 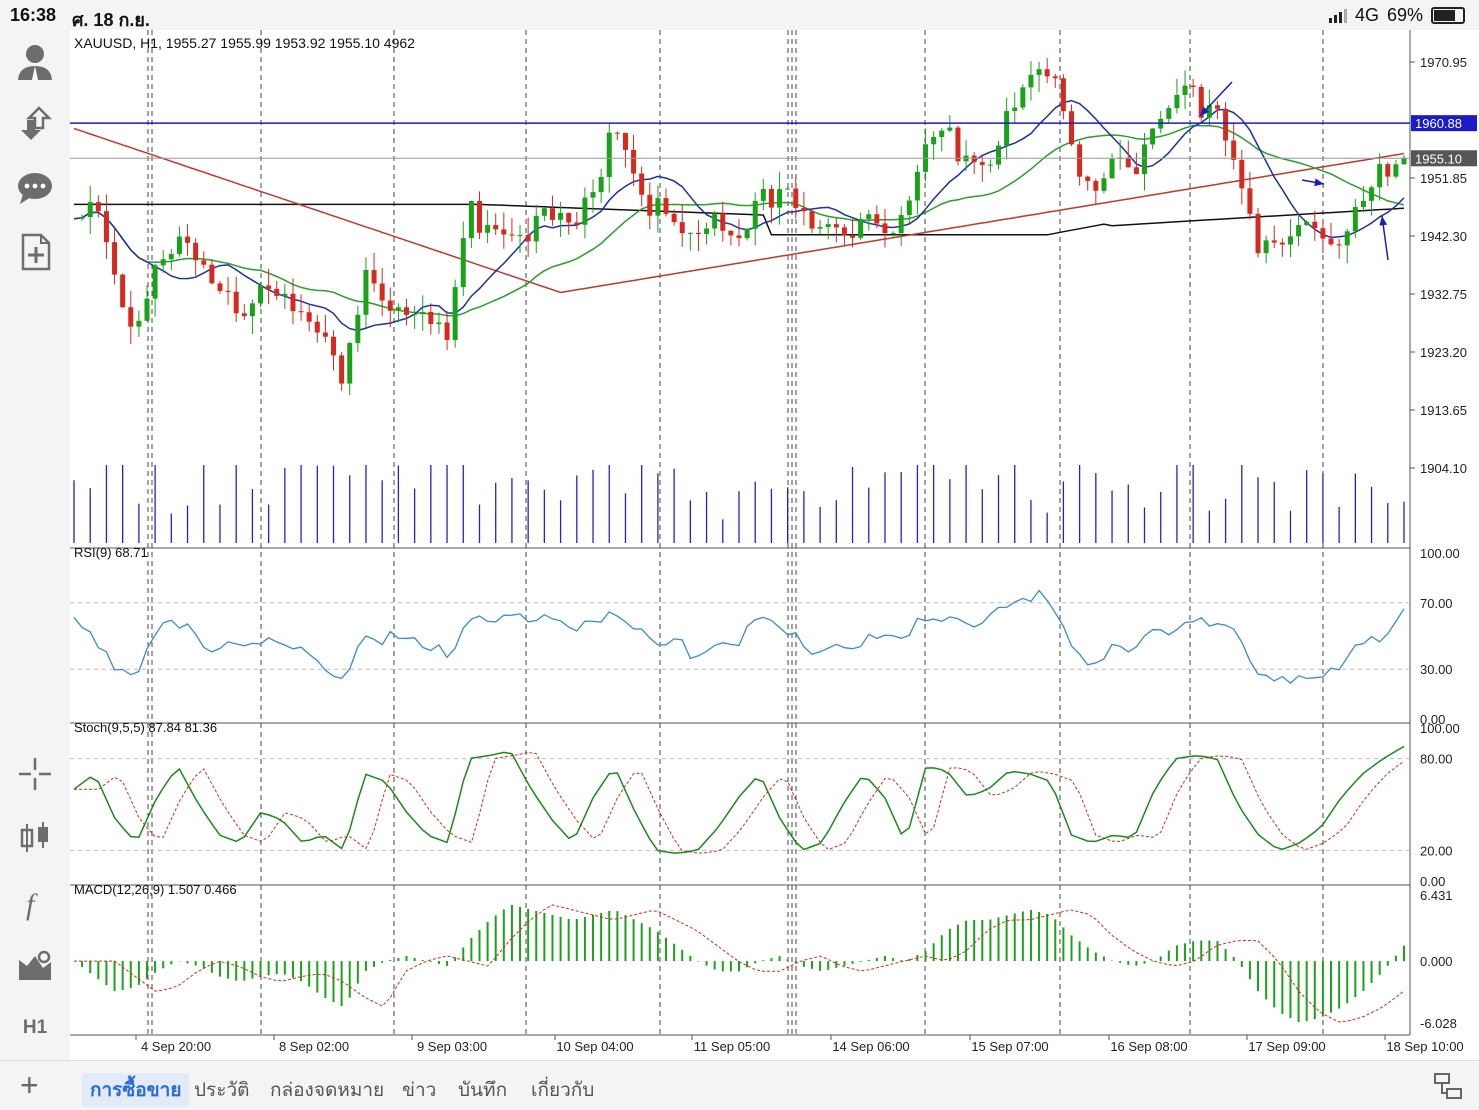 I want to click on tab-mailbox: กล่องจดหมาย, so click(x=327, y=1090).